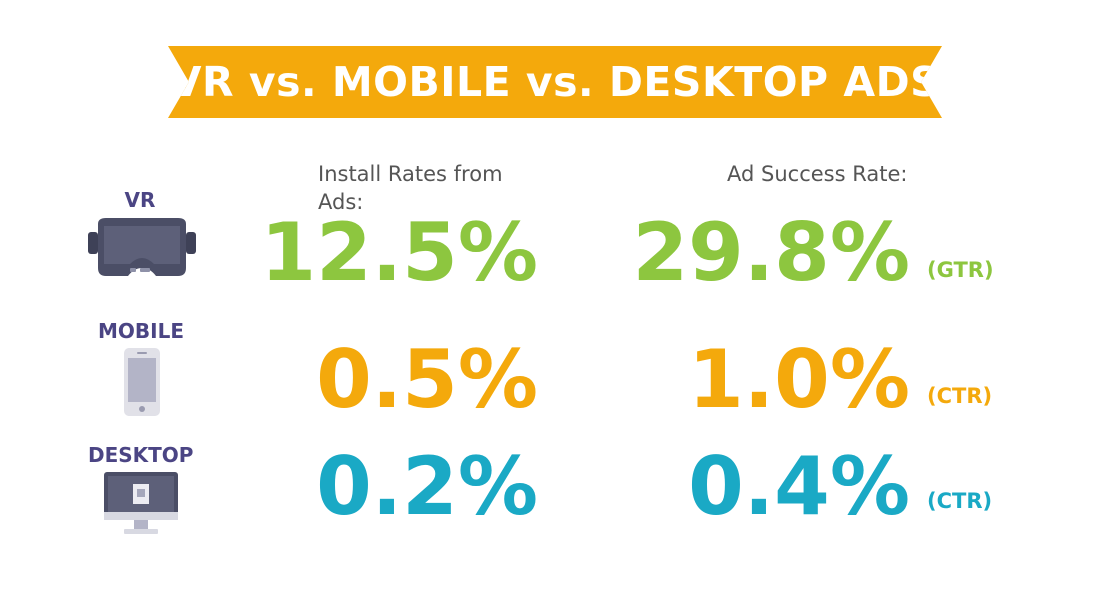 The image size is (1100, 615). I want to click on ad-success-rate-header: Ad Success Rate:, so click(817, 174).